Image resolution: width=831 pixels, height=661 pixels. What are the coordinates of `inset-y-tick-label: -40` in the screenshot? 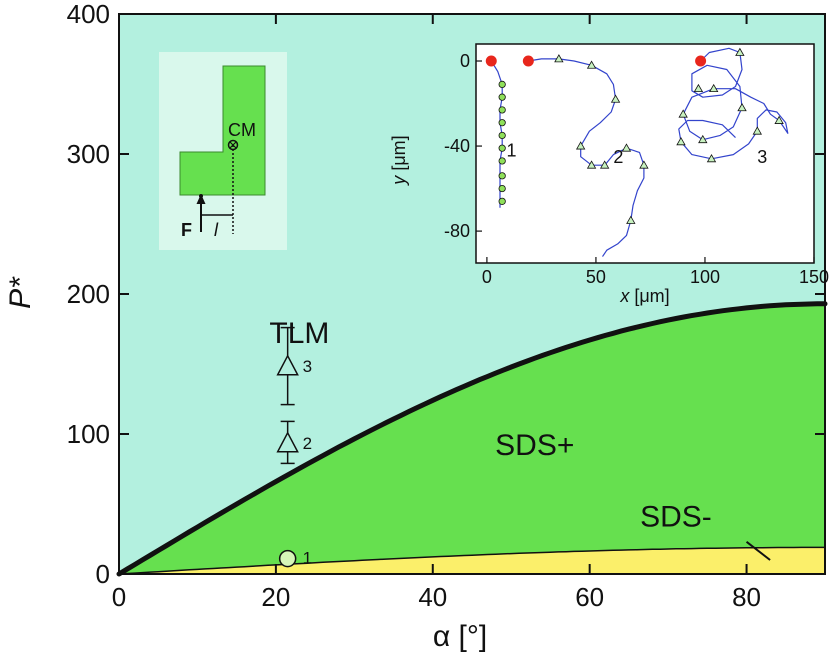 It's located at (457, 146).